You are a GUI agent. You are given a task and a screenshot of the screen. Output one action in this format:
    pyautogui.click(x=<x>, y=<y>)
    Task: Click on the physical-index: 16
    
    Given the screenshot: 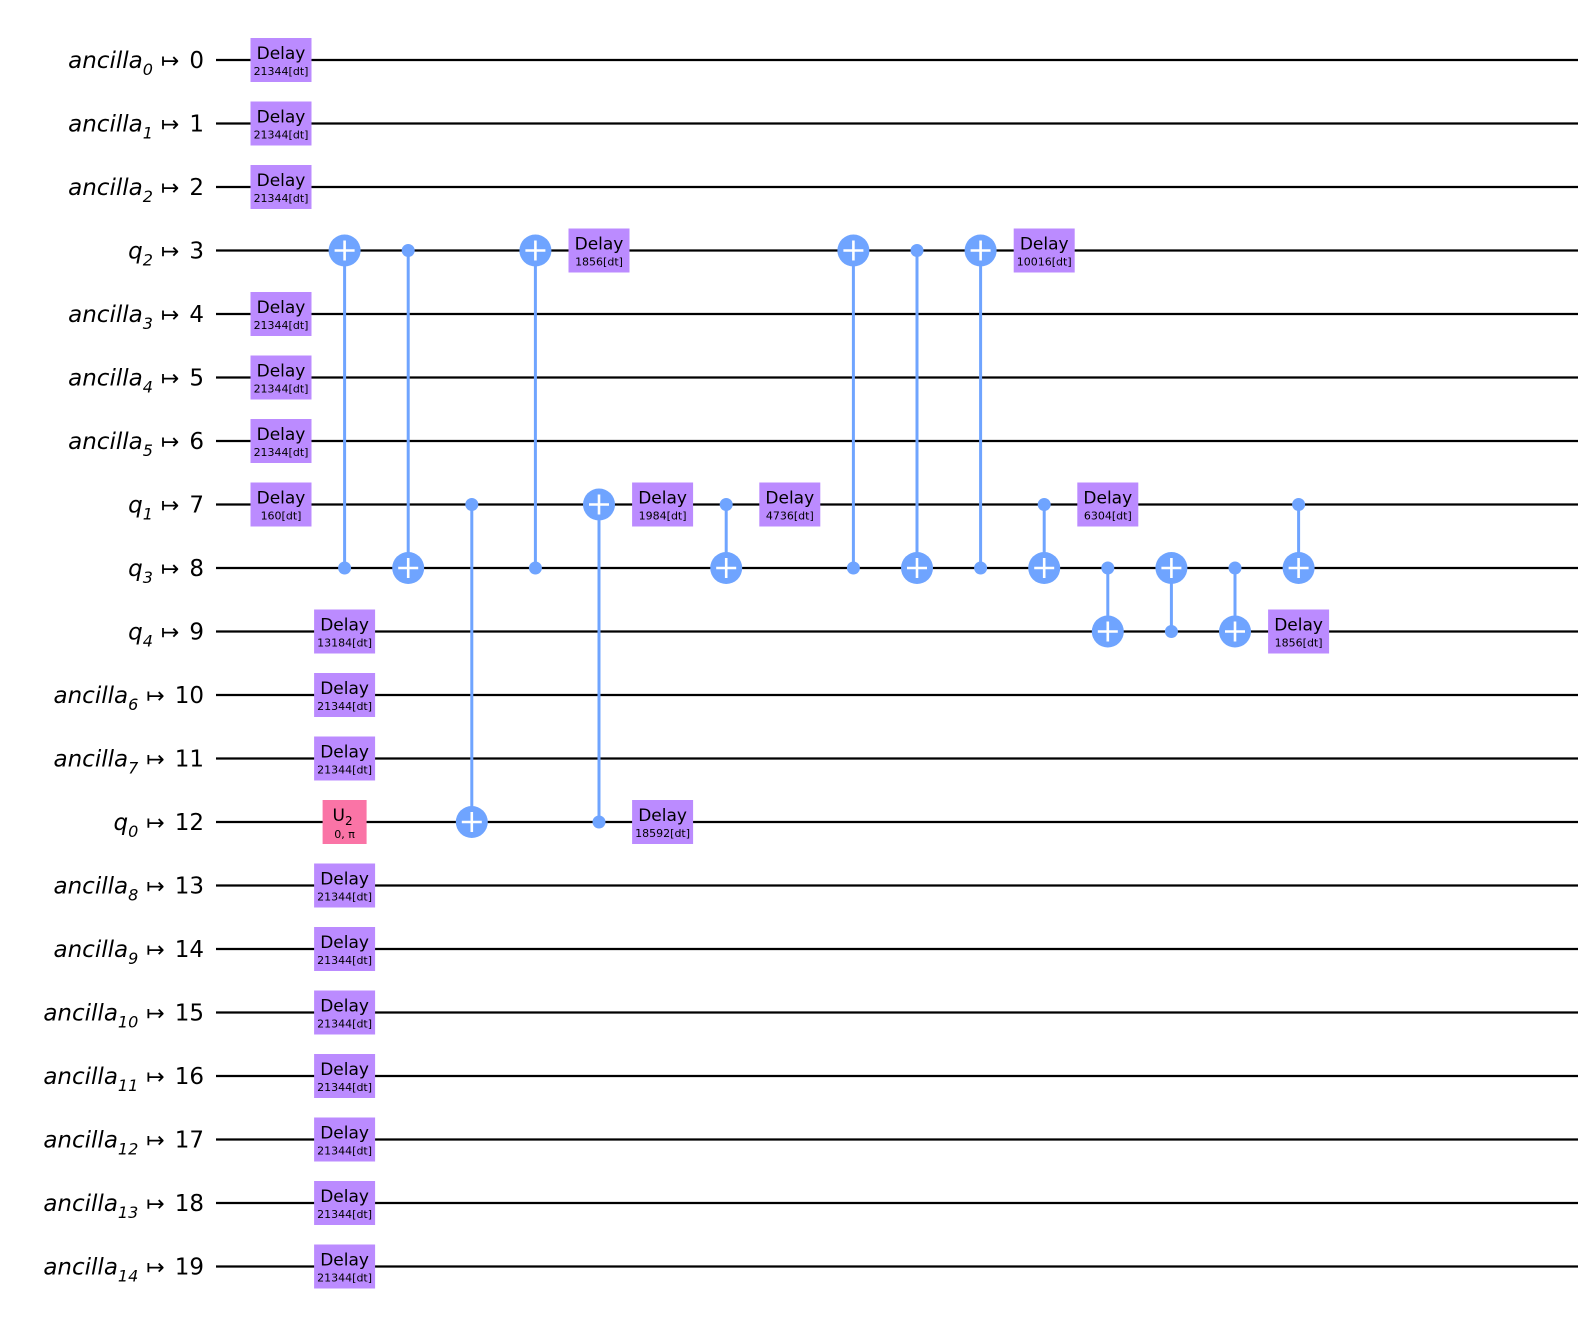 What is the action you would take?
    pyautogui.click(x=189, y=1077)
    